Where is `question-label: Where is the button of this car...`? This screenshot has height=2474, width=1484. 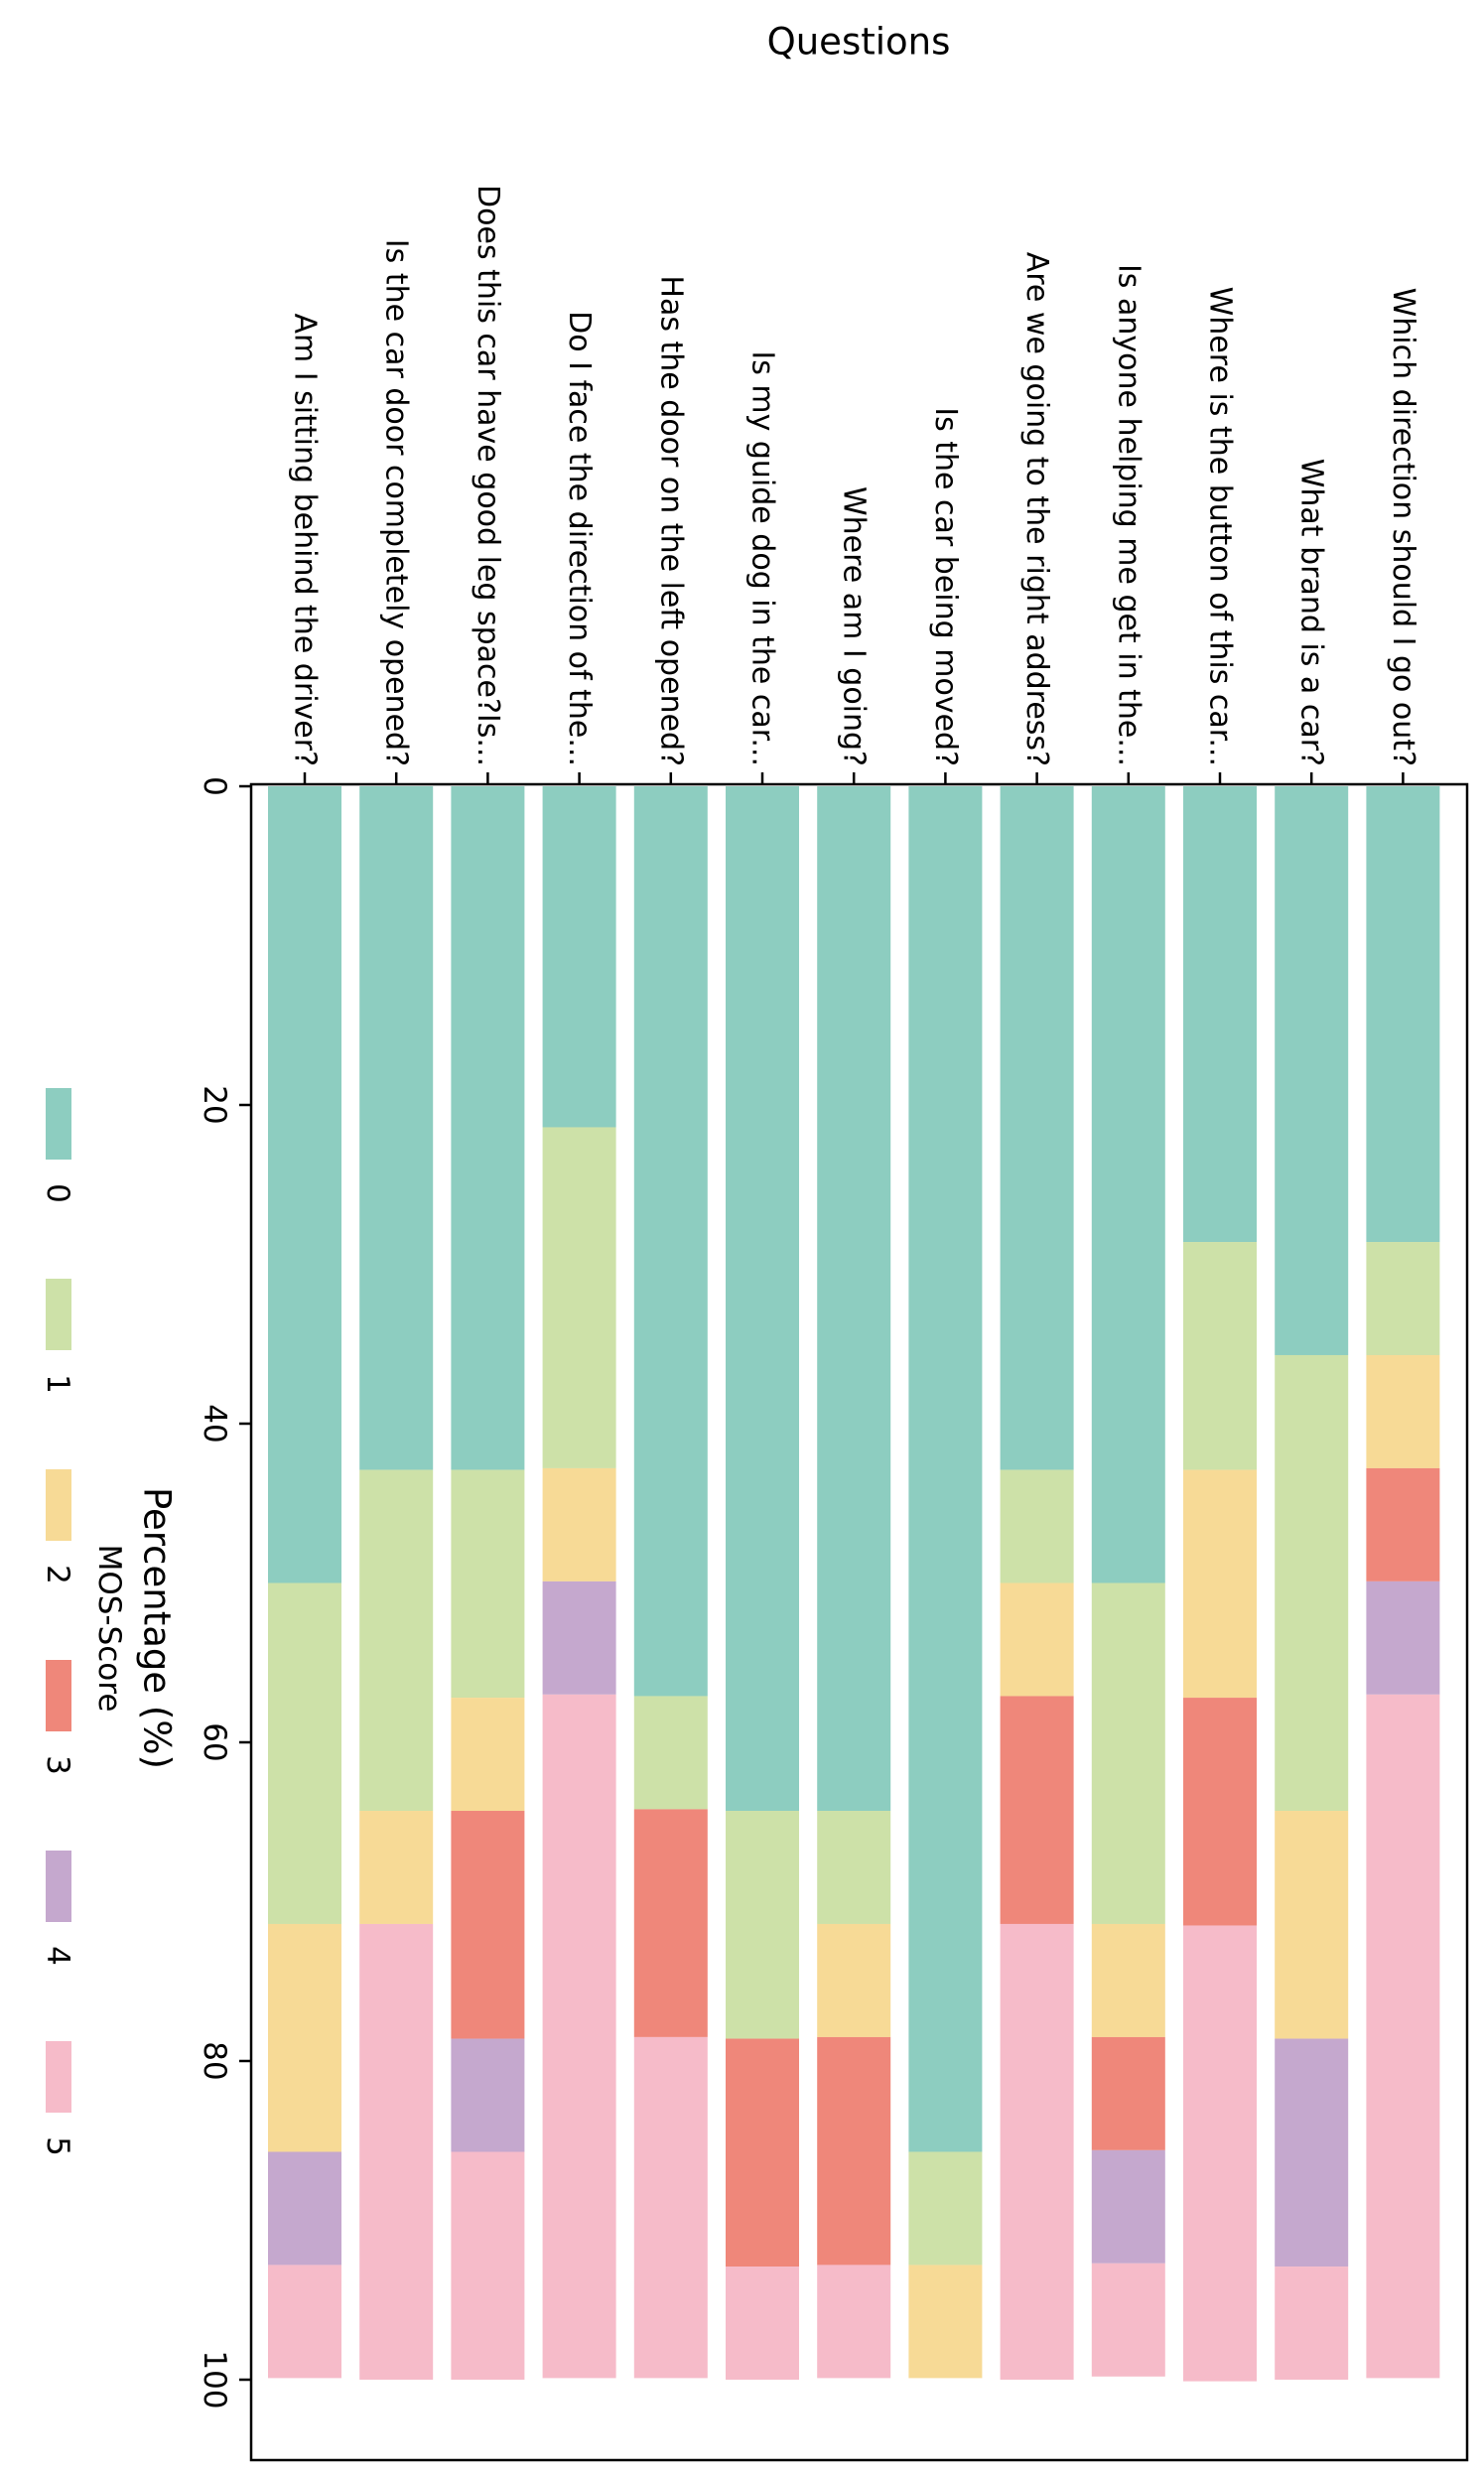 question-label: Where is the button of this car... is located at coordinates (1220, 526).